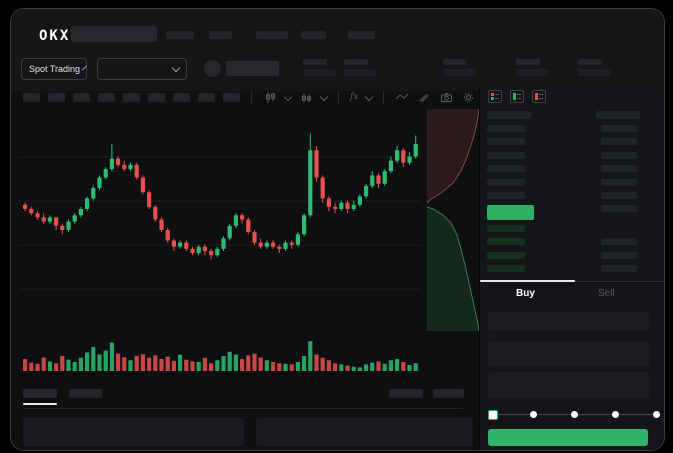 Image resolution: width=673 pixels, height=453 pixels. I want to click on line-tool-icon, so click(402, 97).